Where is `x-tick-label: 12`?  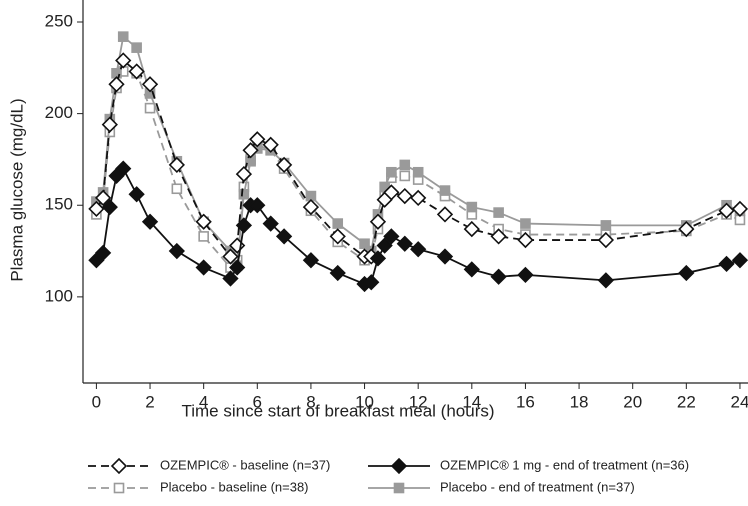
x-tick-label: 12 is located at coordinates (418, 401).